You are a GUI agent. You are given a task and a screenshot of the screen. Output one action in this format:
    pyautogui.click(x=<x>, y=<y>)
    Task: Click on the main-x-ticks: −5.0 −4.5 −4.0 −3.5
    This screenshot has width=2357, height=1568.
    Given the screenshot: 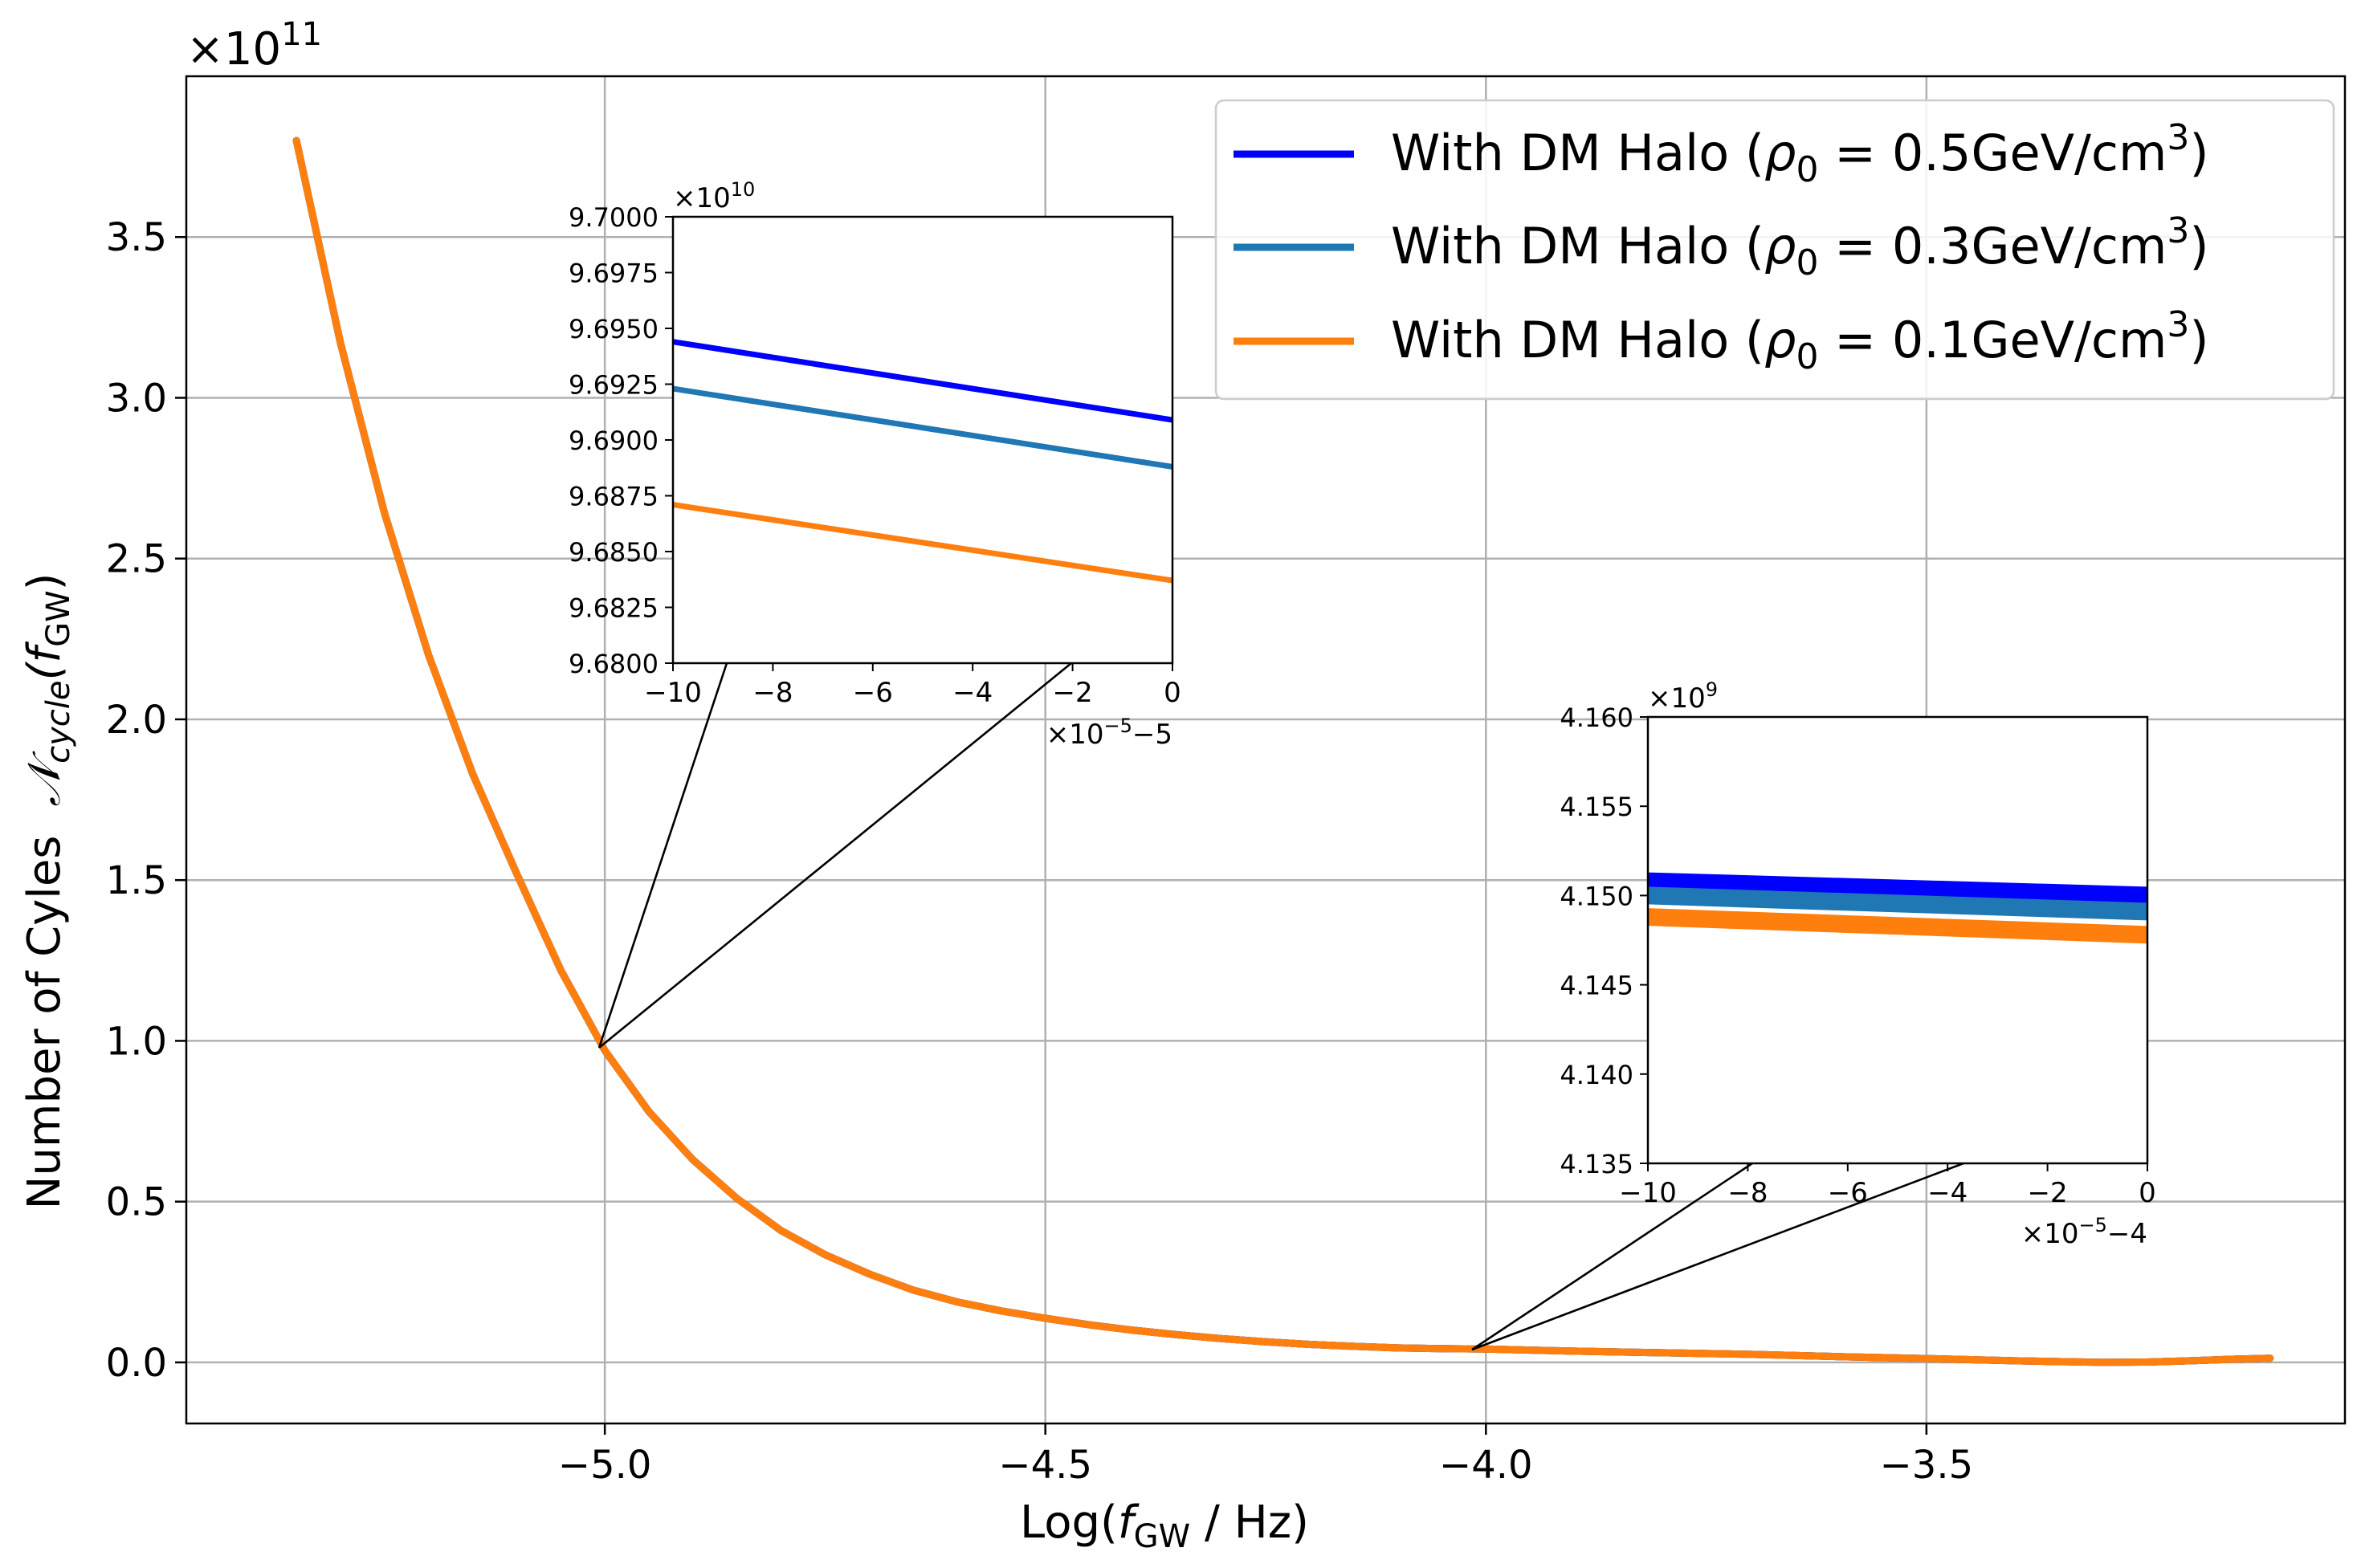 What is the action you would take?
    pyautogui.click(x=1265, y=1455)
    